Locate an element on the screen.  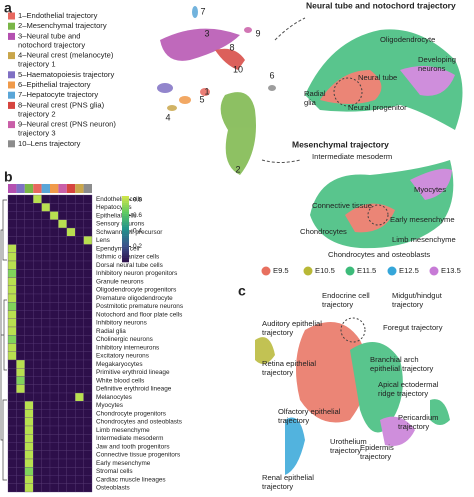
colorbar-tick-label: 0.2 is located at coordinates (137, 246).